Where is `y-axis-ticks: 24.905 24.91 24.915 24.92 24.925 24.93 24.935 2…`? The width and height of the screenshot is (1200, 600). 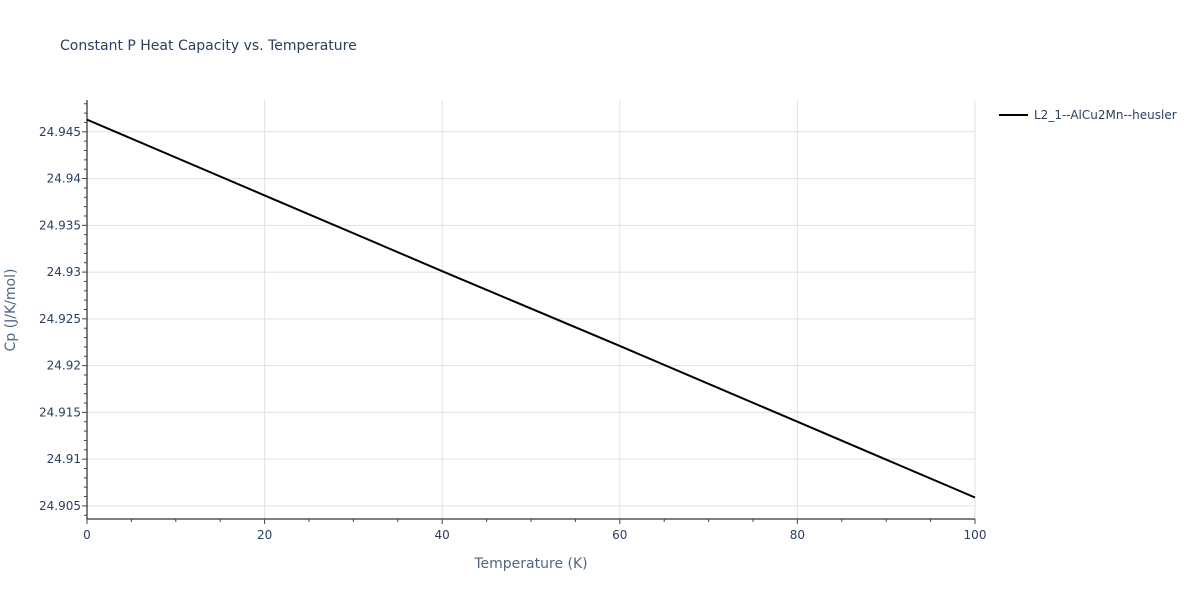
y-axis-ticks: 24.905 24.91 24.915 24.92 24.925 24.93 24.935 2… is located at coordinates (63, 309).